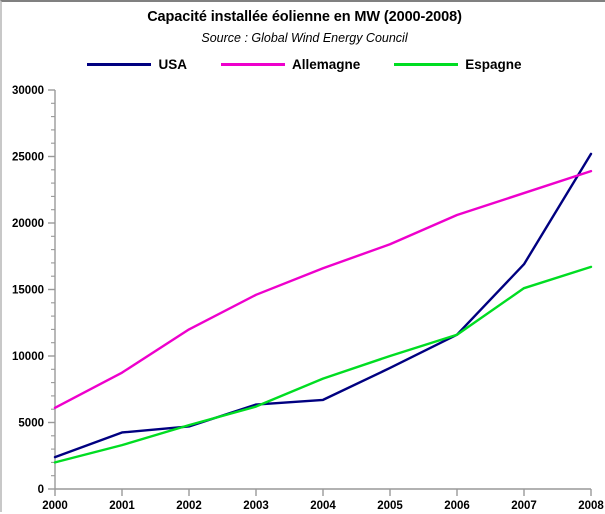 The width and height of the screenshot is (605, 514). What do you see at coordinates (290, 64) in the screenshot?
I see `legend-item-allemagne: Allemagne` at bounding box center [290, 64].